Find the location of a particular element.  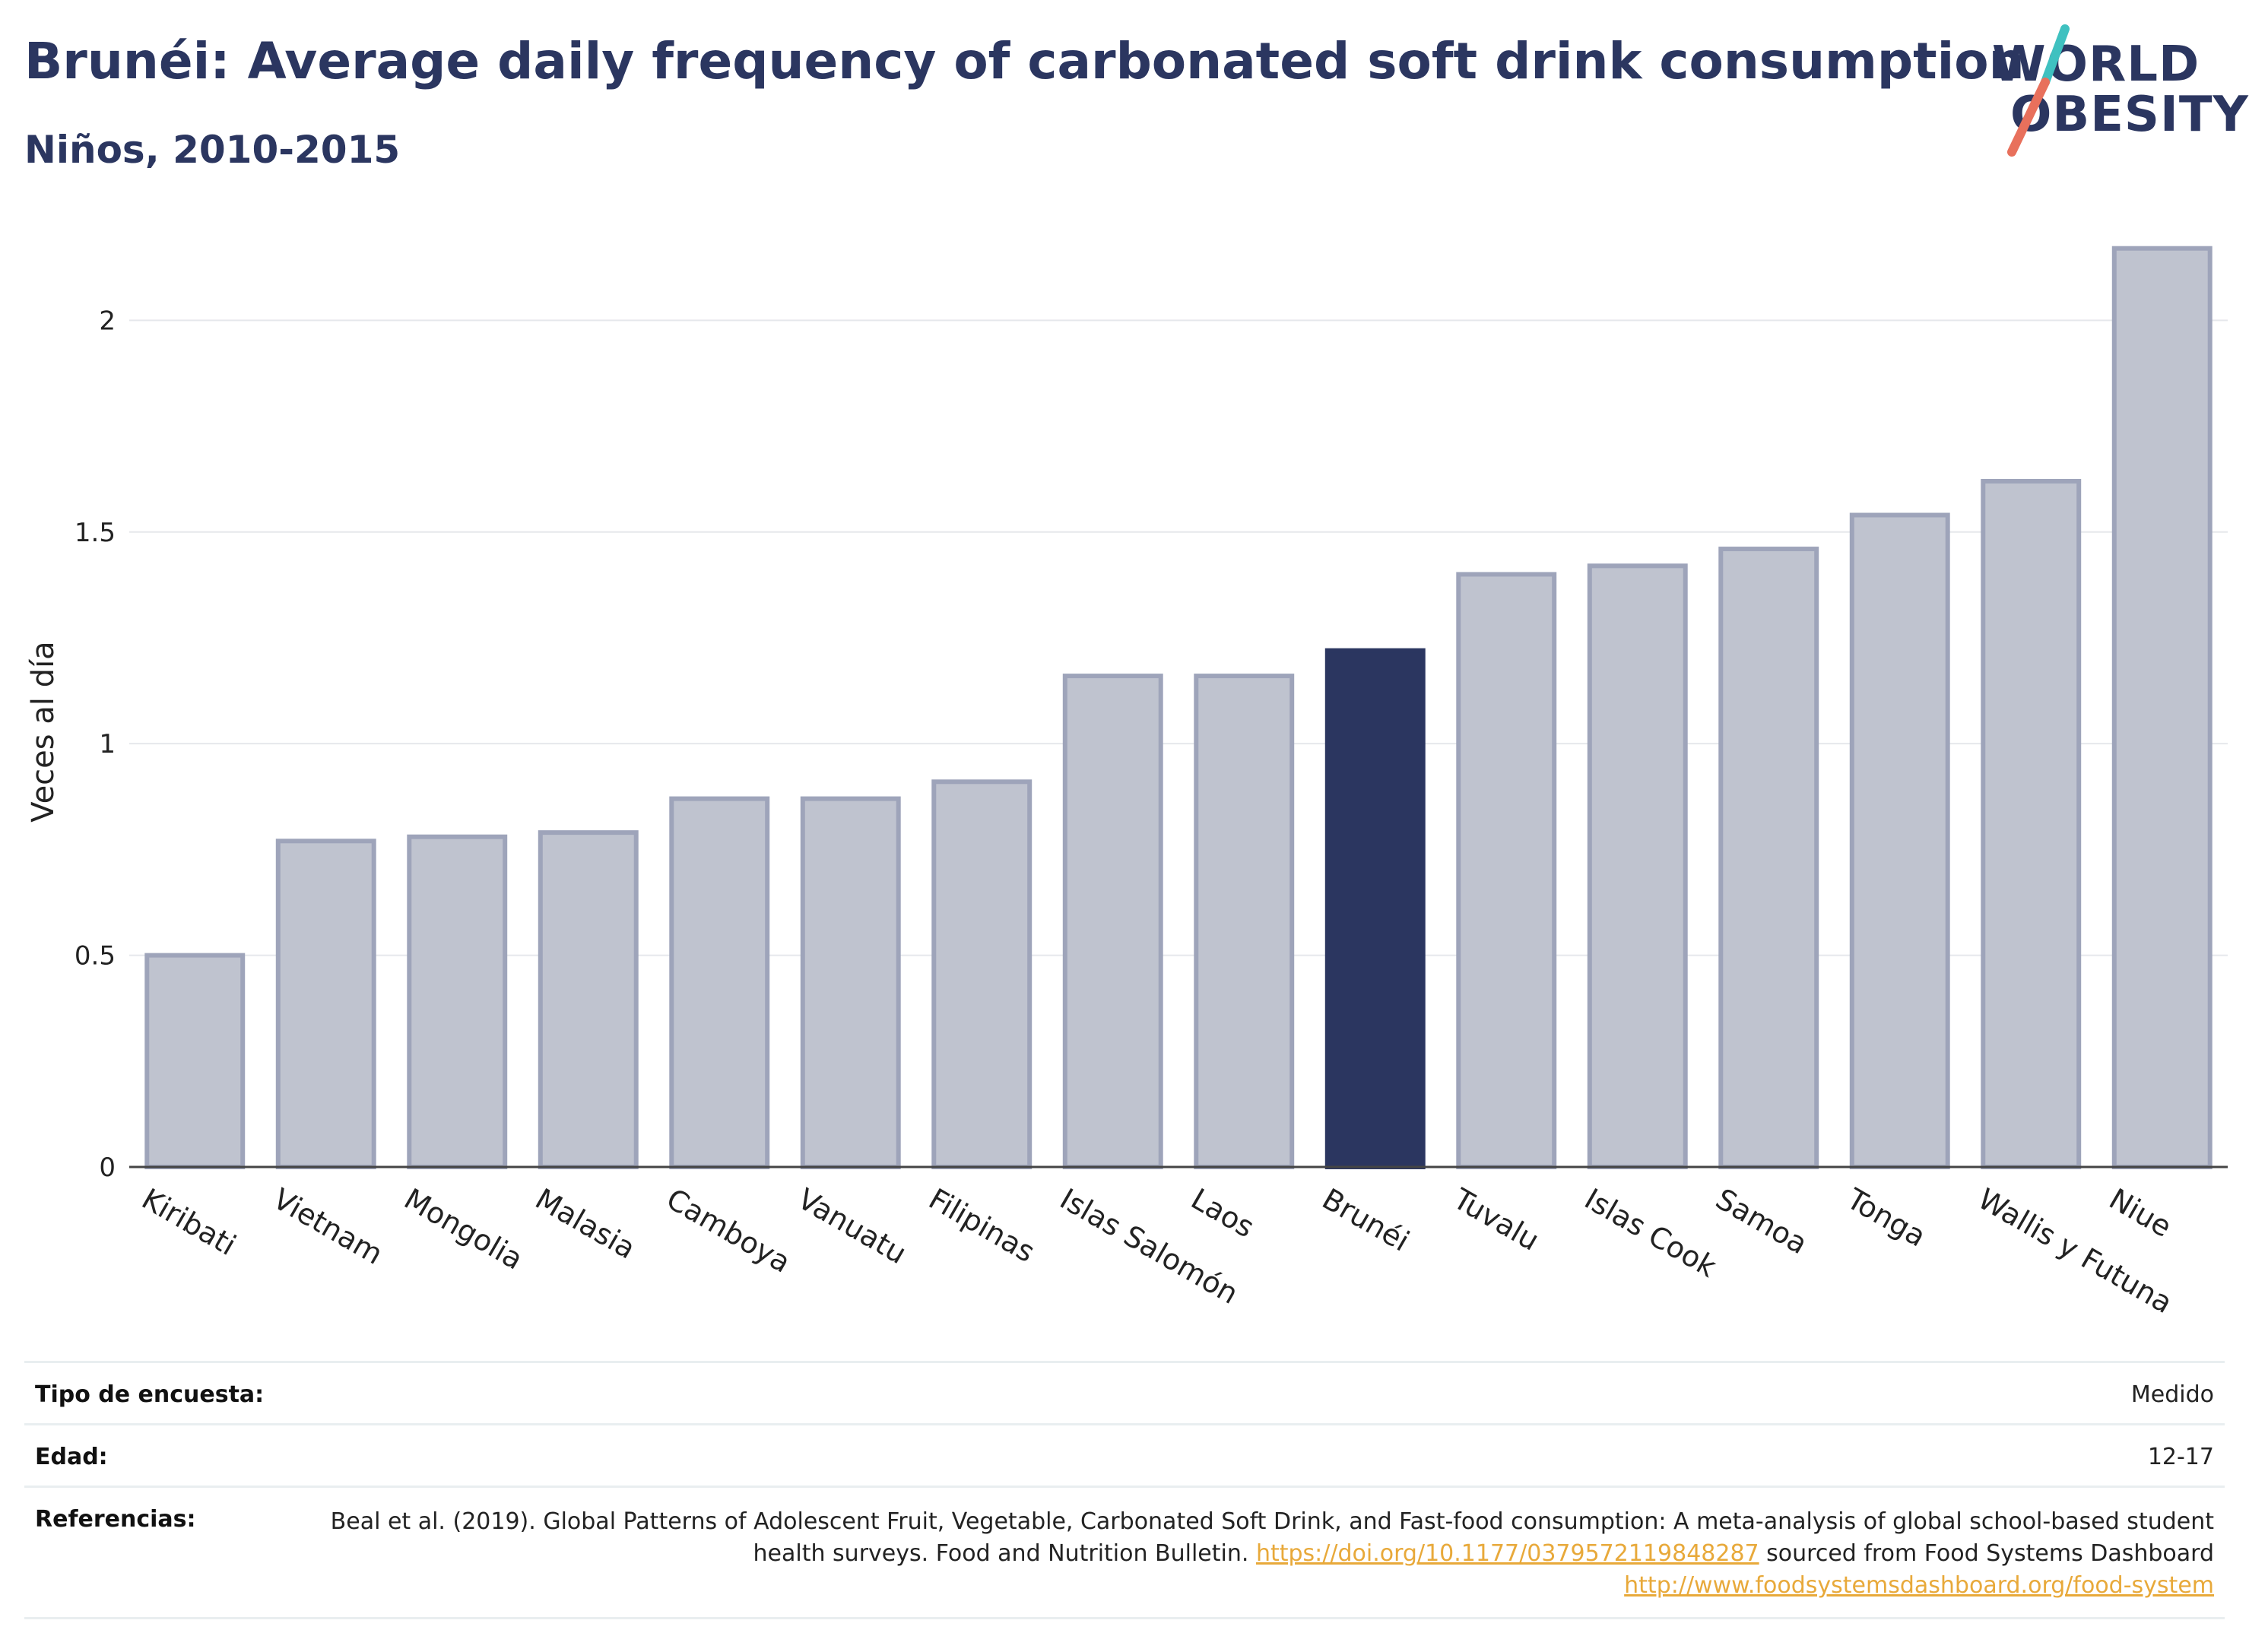

references-label: Referencias: is located at coordinates (115, 1519).